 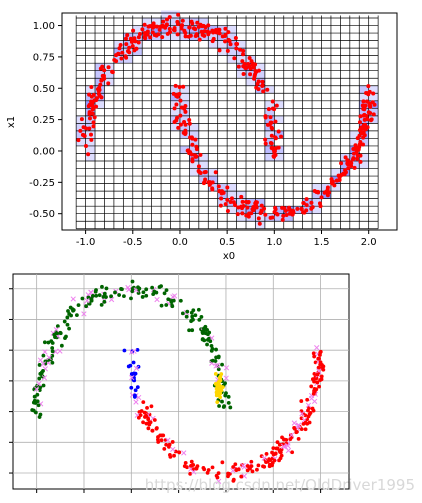 What do you see at coordinates (44, 120) in the screenshot?
I see `y-tick-label: 0.25` at bounding box center [44, 120].